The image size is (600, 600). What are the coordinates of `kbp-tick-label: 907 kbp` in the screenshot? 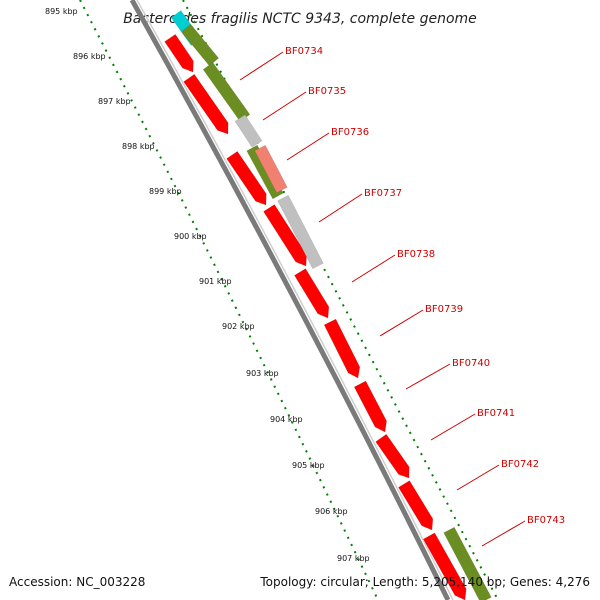 It's located at (353, 558).